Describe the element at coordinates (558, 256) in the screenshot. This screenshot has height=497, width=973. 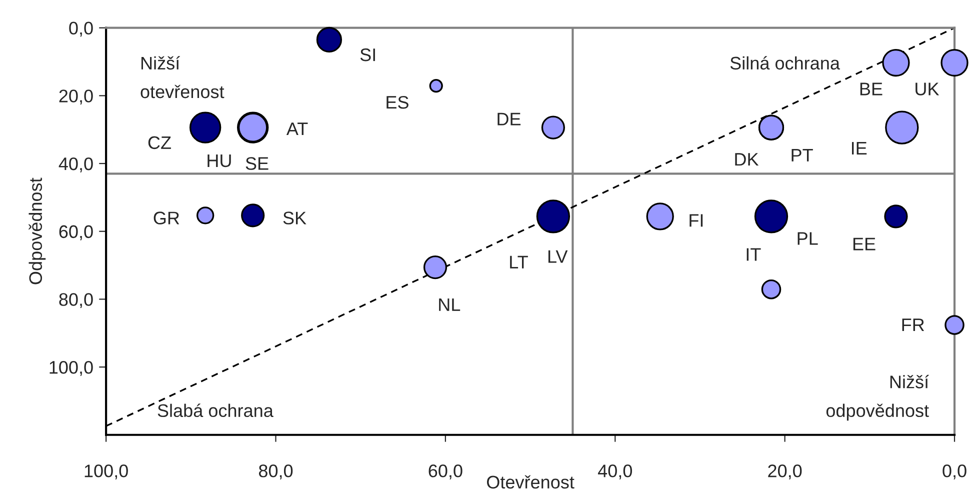
I see `data-label: LV` at that location.